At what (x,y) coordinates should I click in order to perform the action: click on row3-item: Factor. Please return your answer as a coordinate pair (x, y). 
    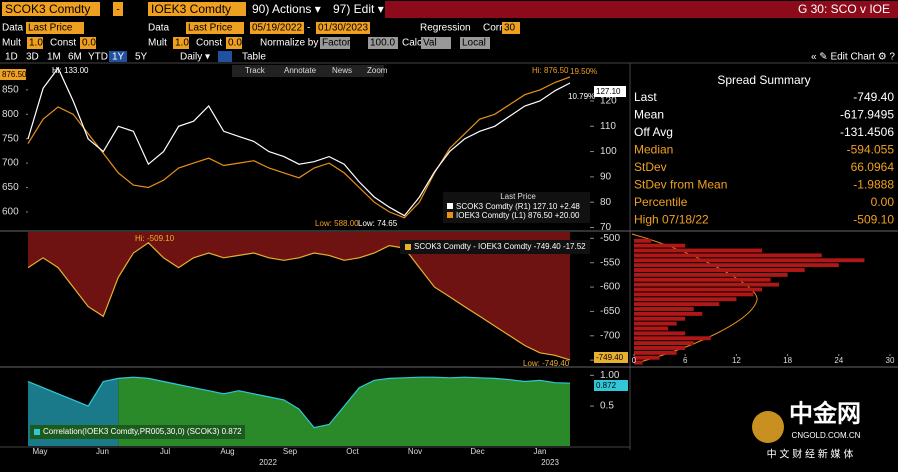
    Looking at the image, I should click on (336, 43).